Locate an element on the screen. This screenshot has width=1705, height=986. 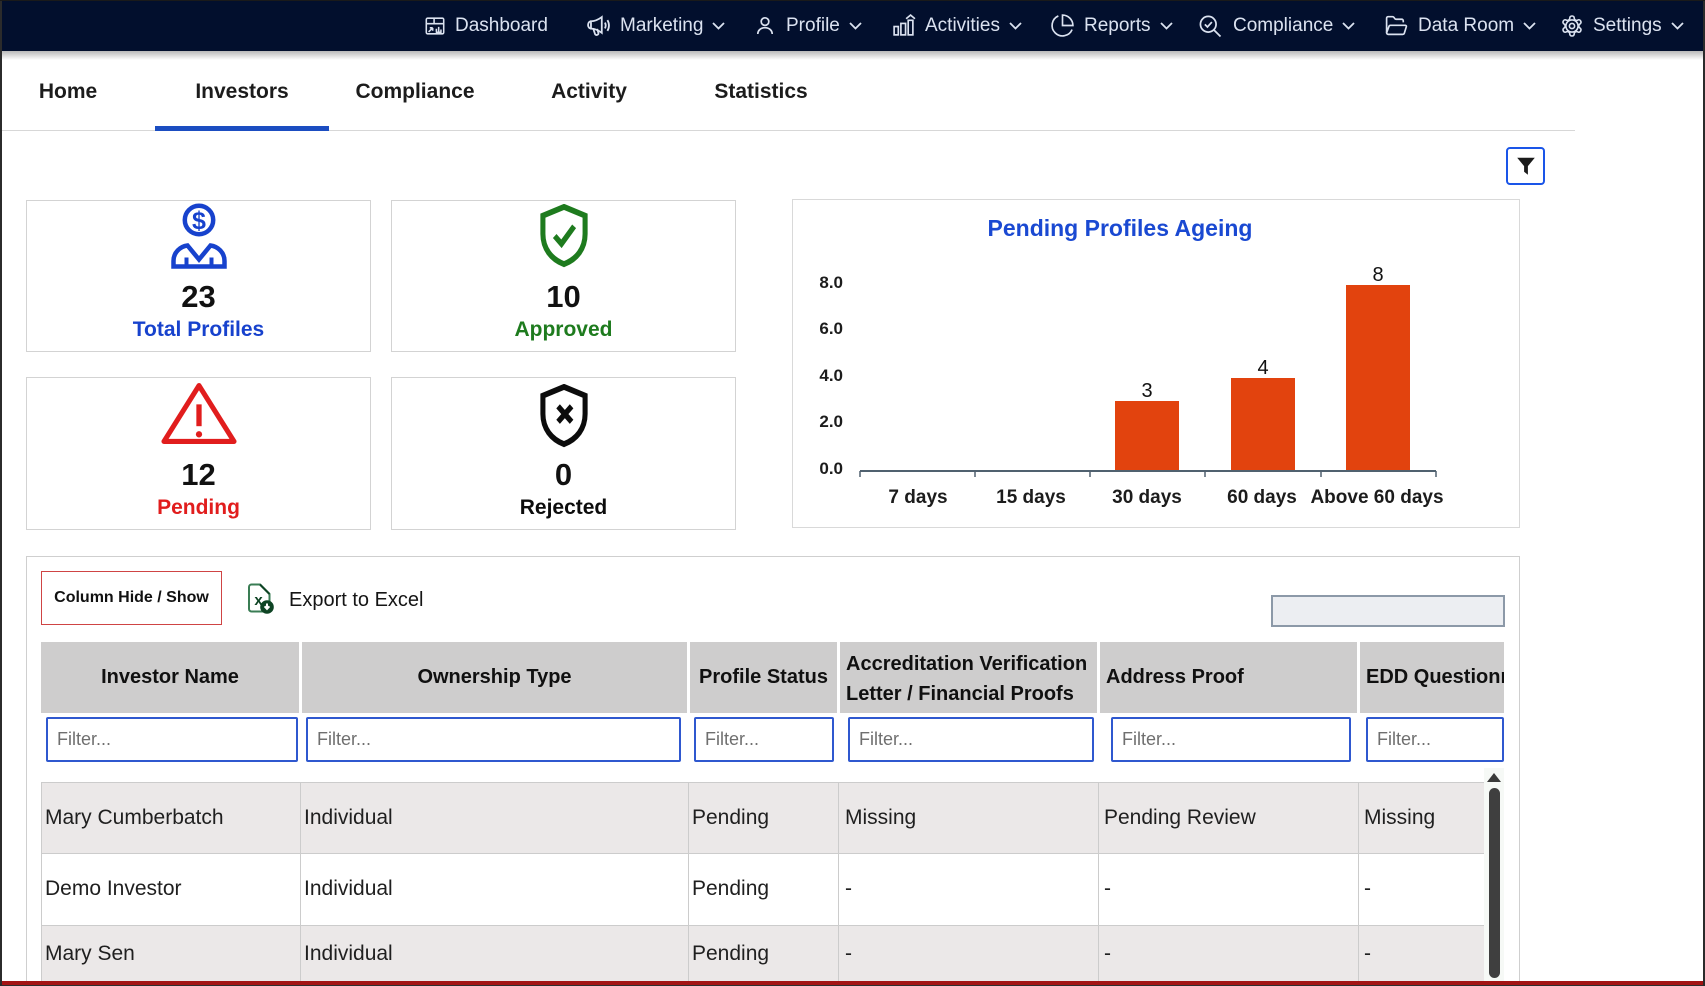
svg-text: 30 days is located at coordinates (1147, 497).